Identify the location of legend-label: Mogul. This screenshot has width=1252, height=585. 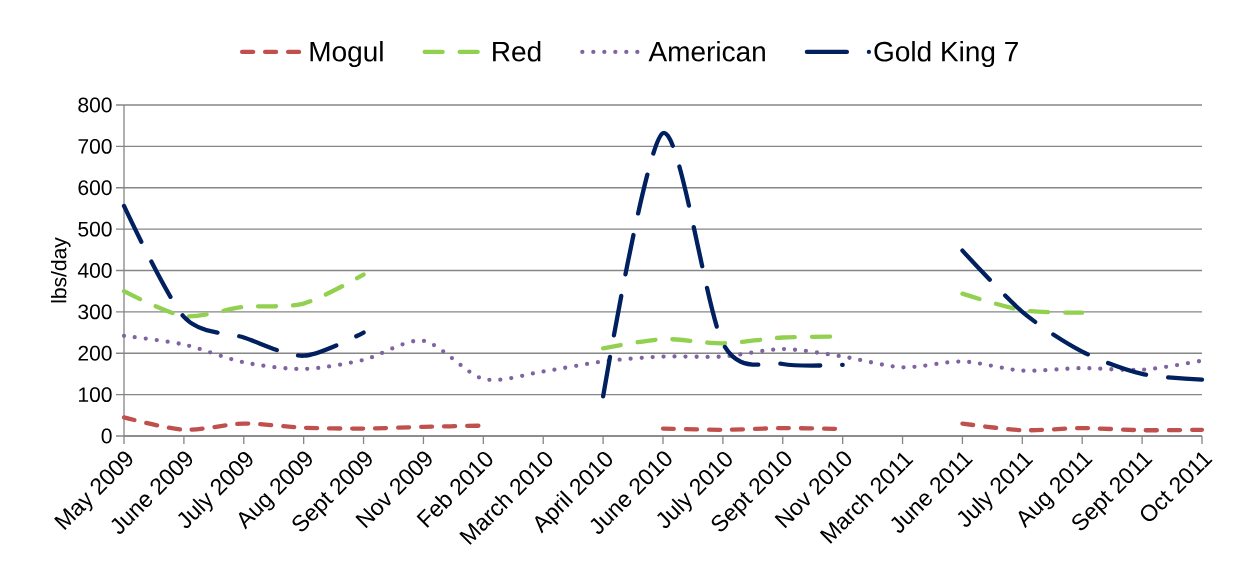
(346, 54).